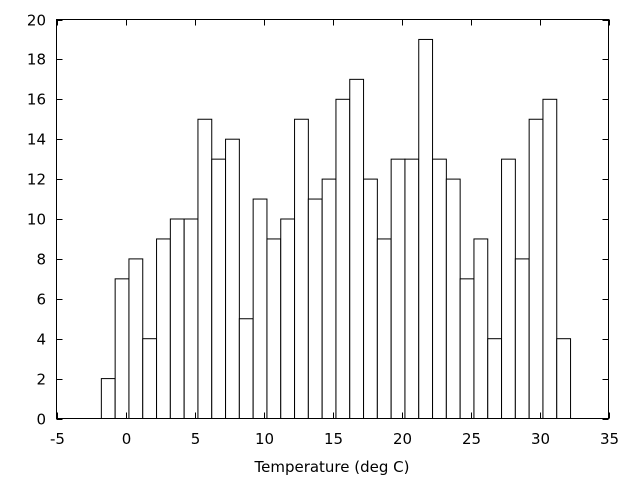 This screenshot has width=640, height=480. Describe the element at coordinates (540, 439) in the screenshot. I see `x-tick-label: 30` at that location.